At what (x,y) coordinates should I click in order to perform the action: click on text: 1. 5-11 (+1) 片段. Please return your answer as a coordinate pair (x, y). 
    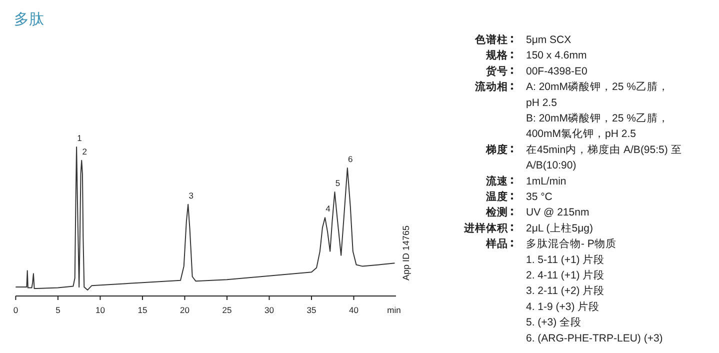
    Looking at the image, I should click on (565, 259).